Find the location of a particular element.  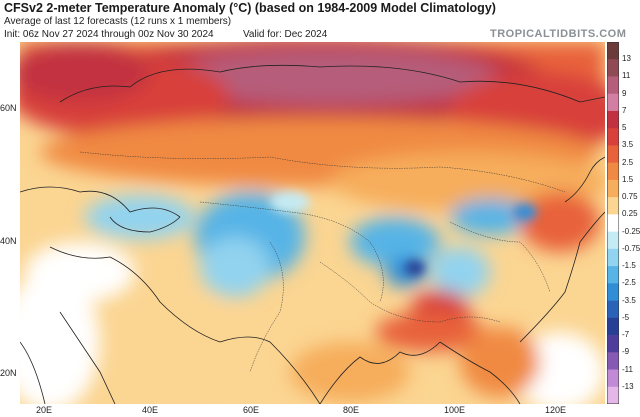

colorbar-label: 11 is located at coordinates (626, 76).